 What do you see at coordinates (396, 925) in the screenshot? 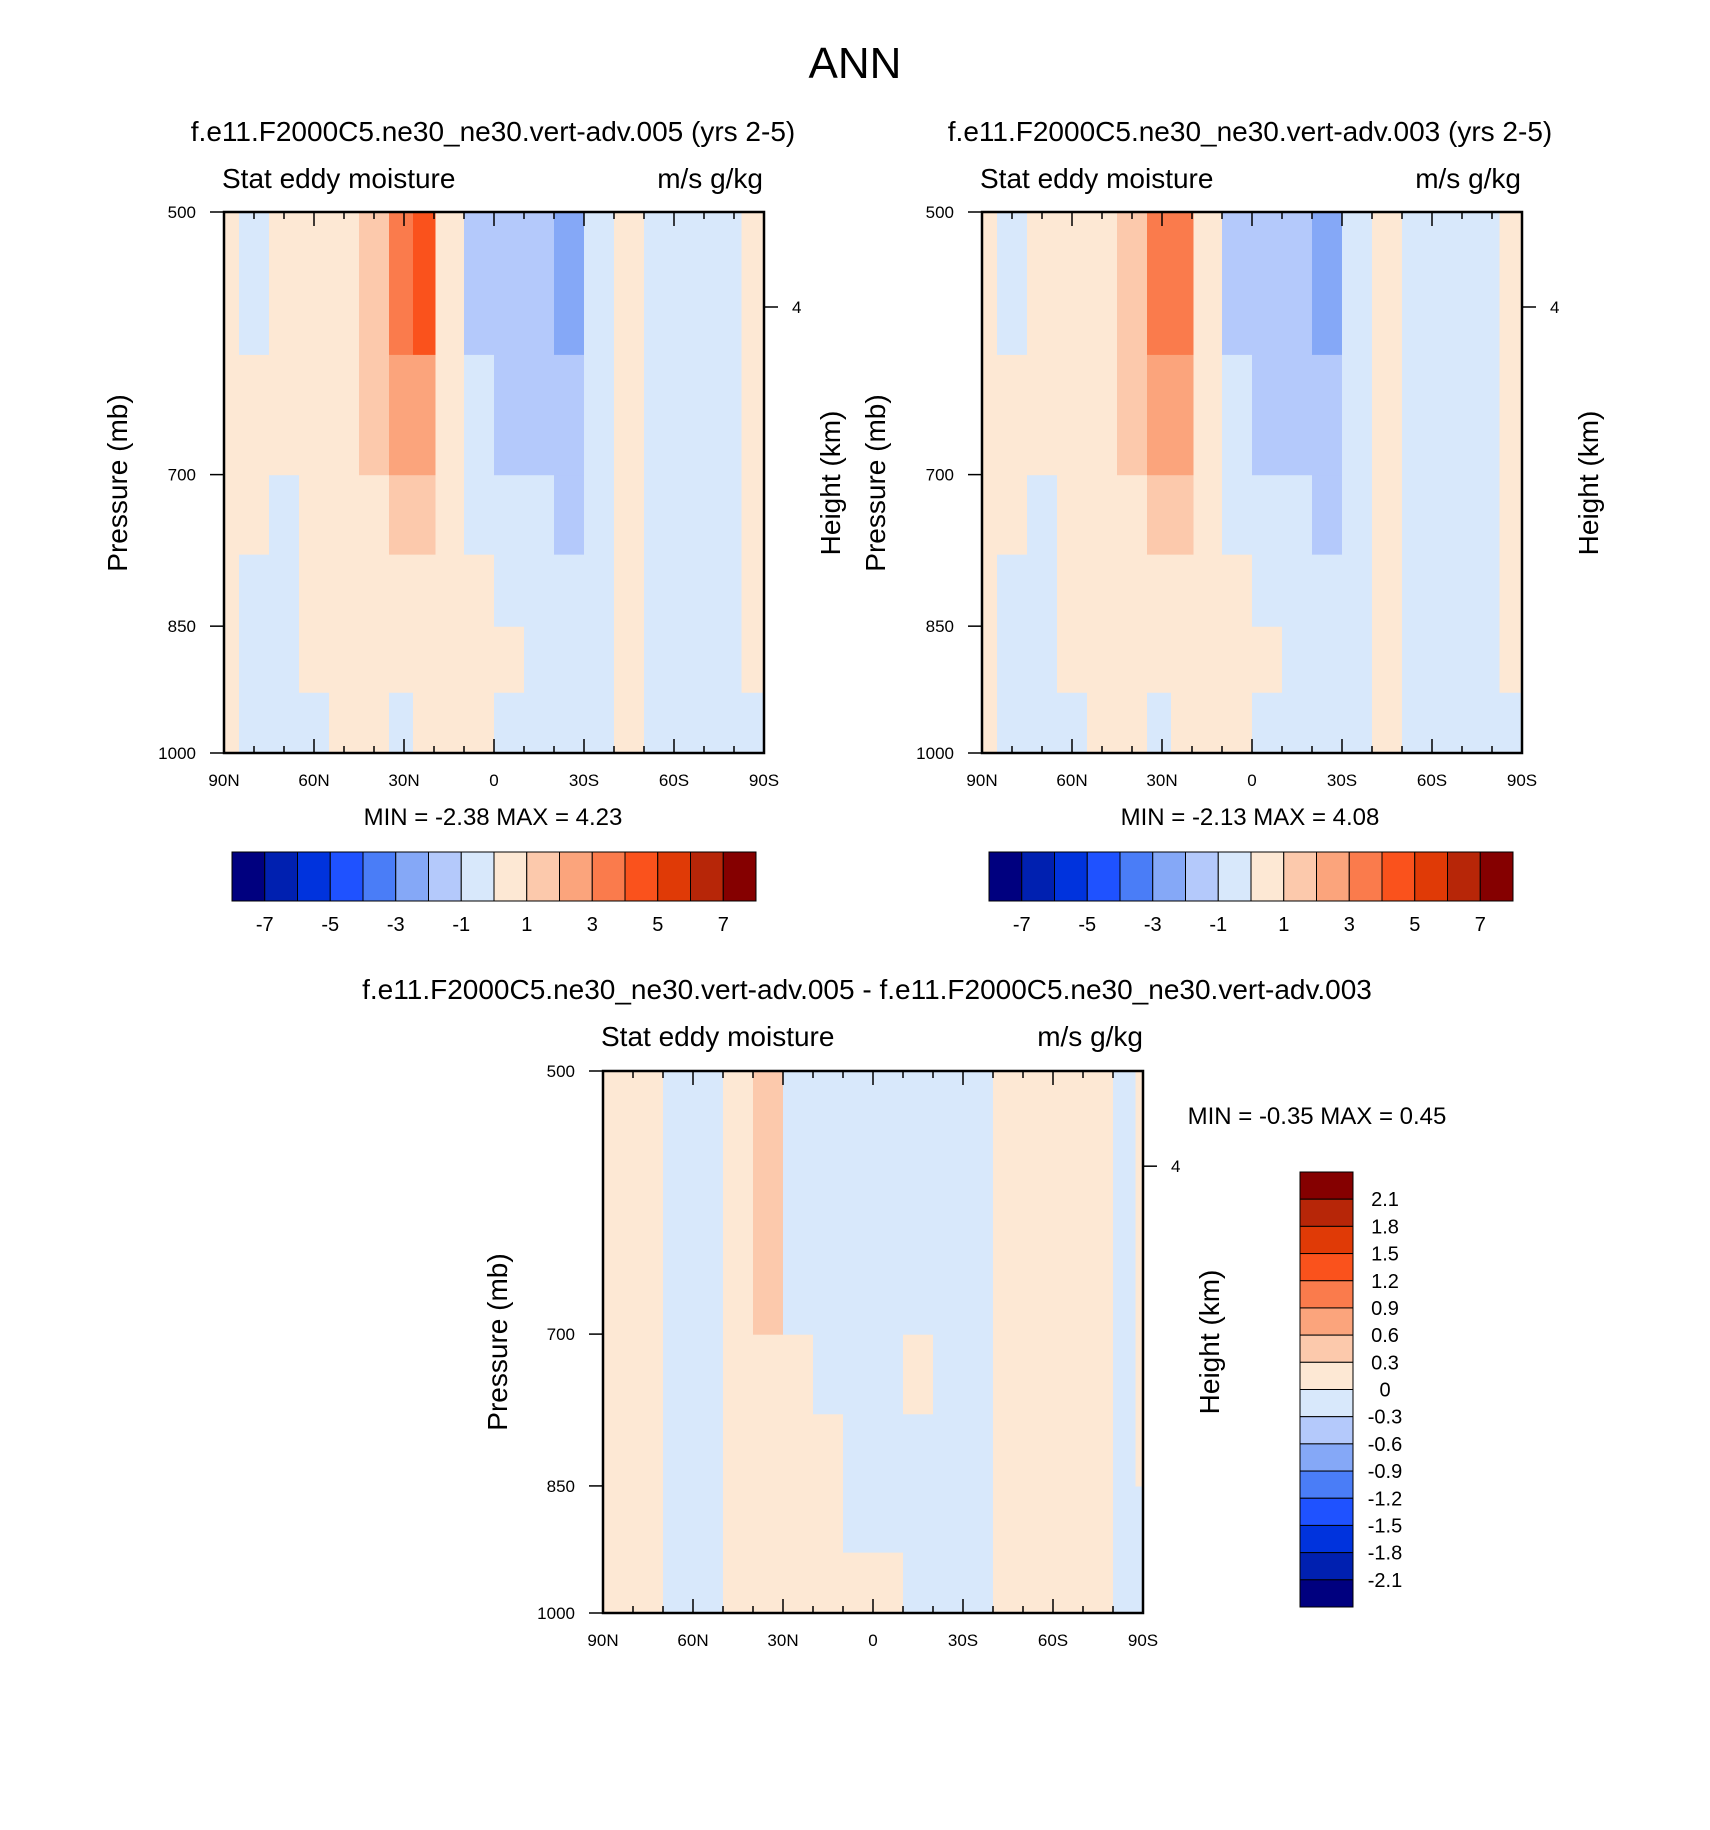
I see `colorbar-label: -3` at bounding box center [396, 925].